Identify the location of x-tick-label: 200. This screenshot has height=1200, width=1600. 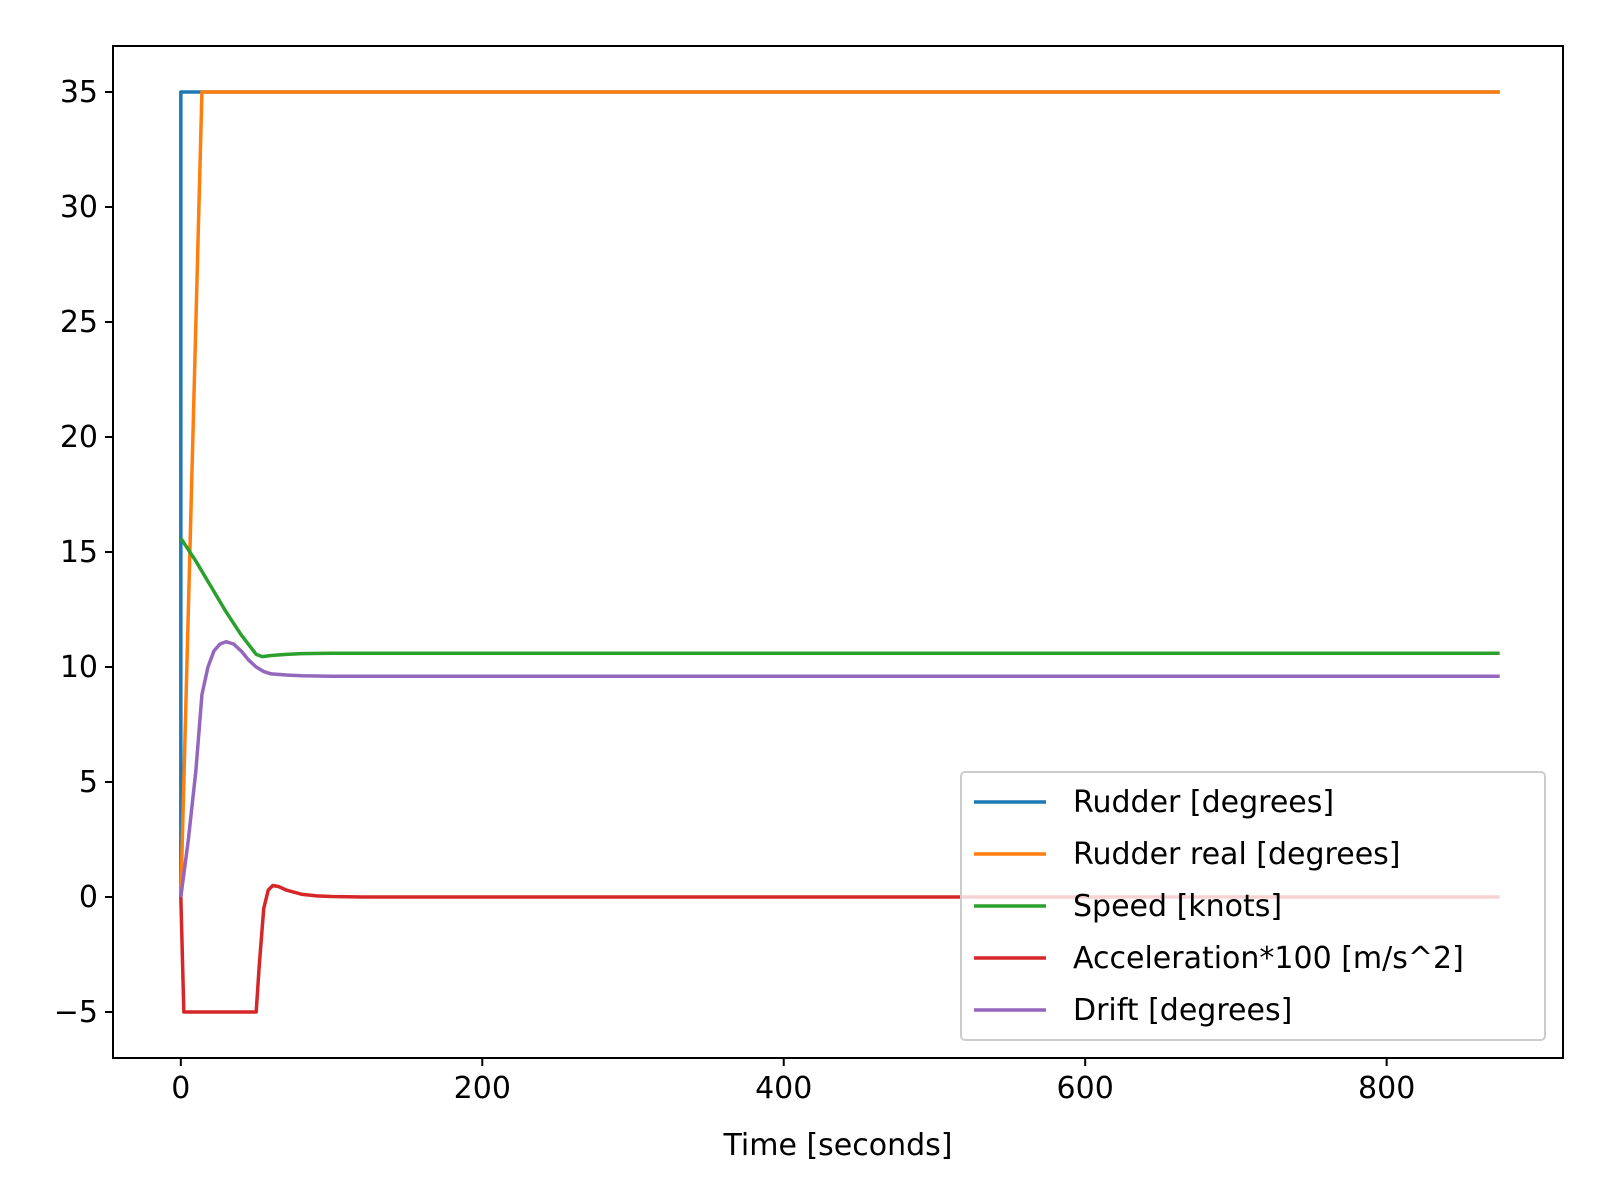
(482, 1088).